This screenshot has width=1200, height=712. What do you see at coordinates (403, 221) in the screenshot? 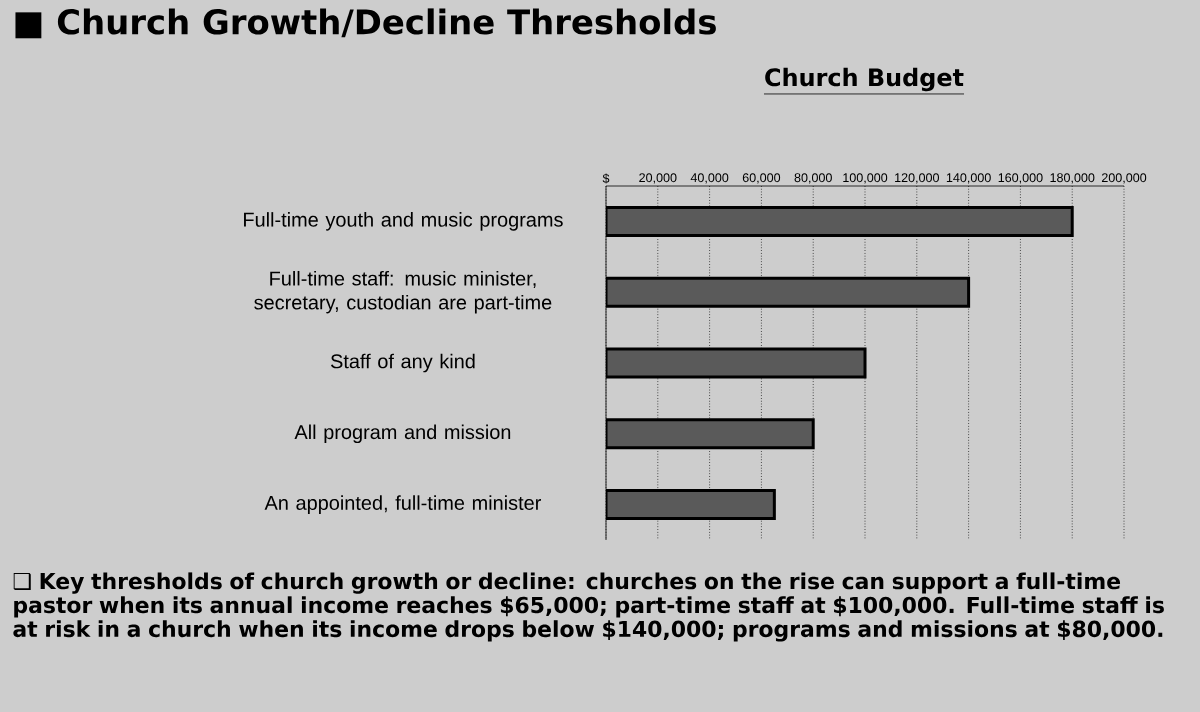
I see `y-tick-label: Full-time youth and music programs` at bounding box center [403, 221].